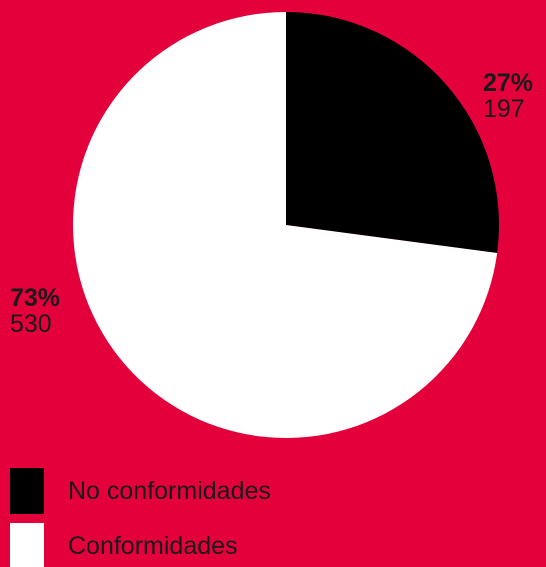 This screenshot has width=546, height=567. Describe the element at coordinates (27, 491) in the screenshot. I see `legend-swatch-black` at that location.